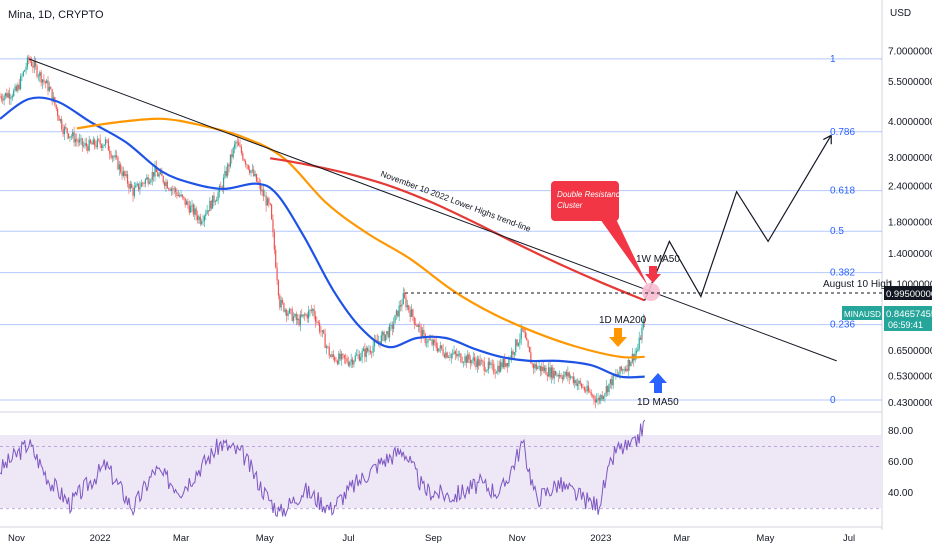  What do you see at coordinates (658, 259) in the screenshot?
I see `ma-1w50-label: 1W MA50` at bounding box center [658, 259].